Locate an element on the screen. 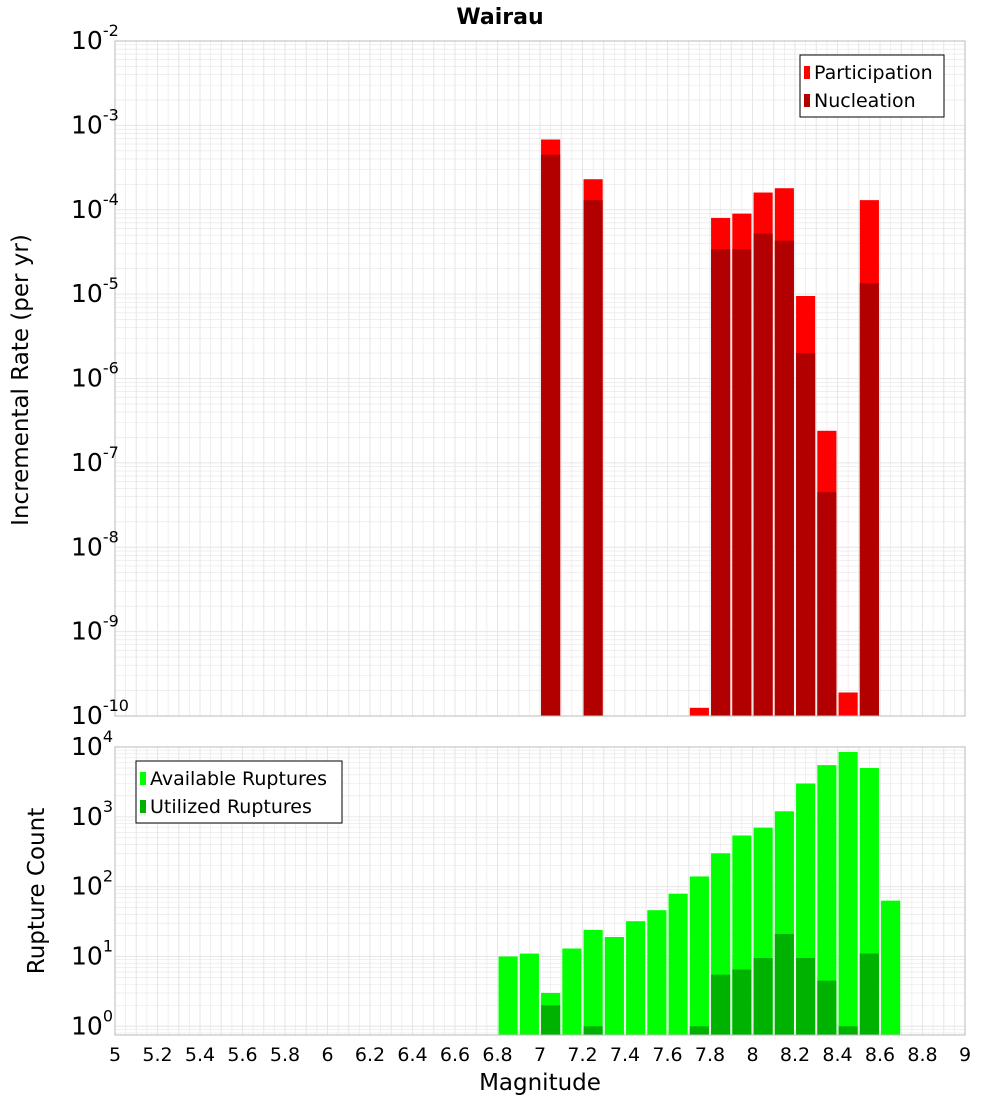 The height and width of the screenshot is (1100, 1000). x-tick-label: 7.4 is located at coordinates (625, 1055).